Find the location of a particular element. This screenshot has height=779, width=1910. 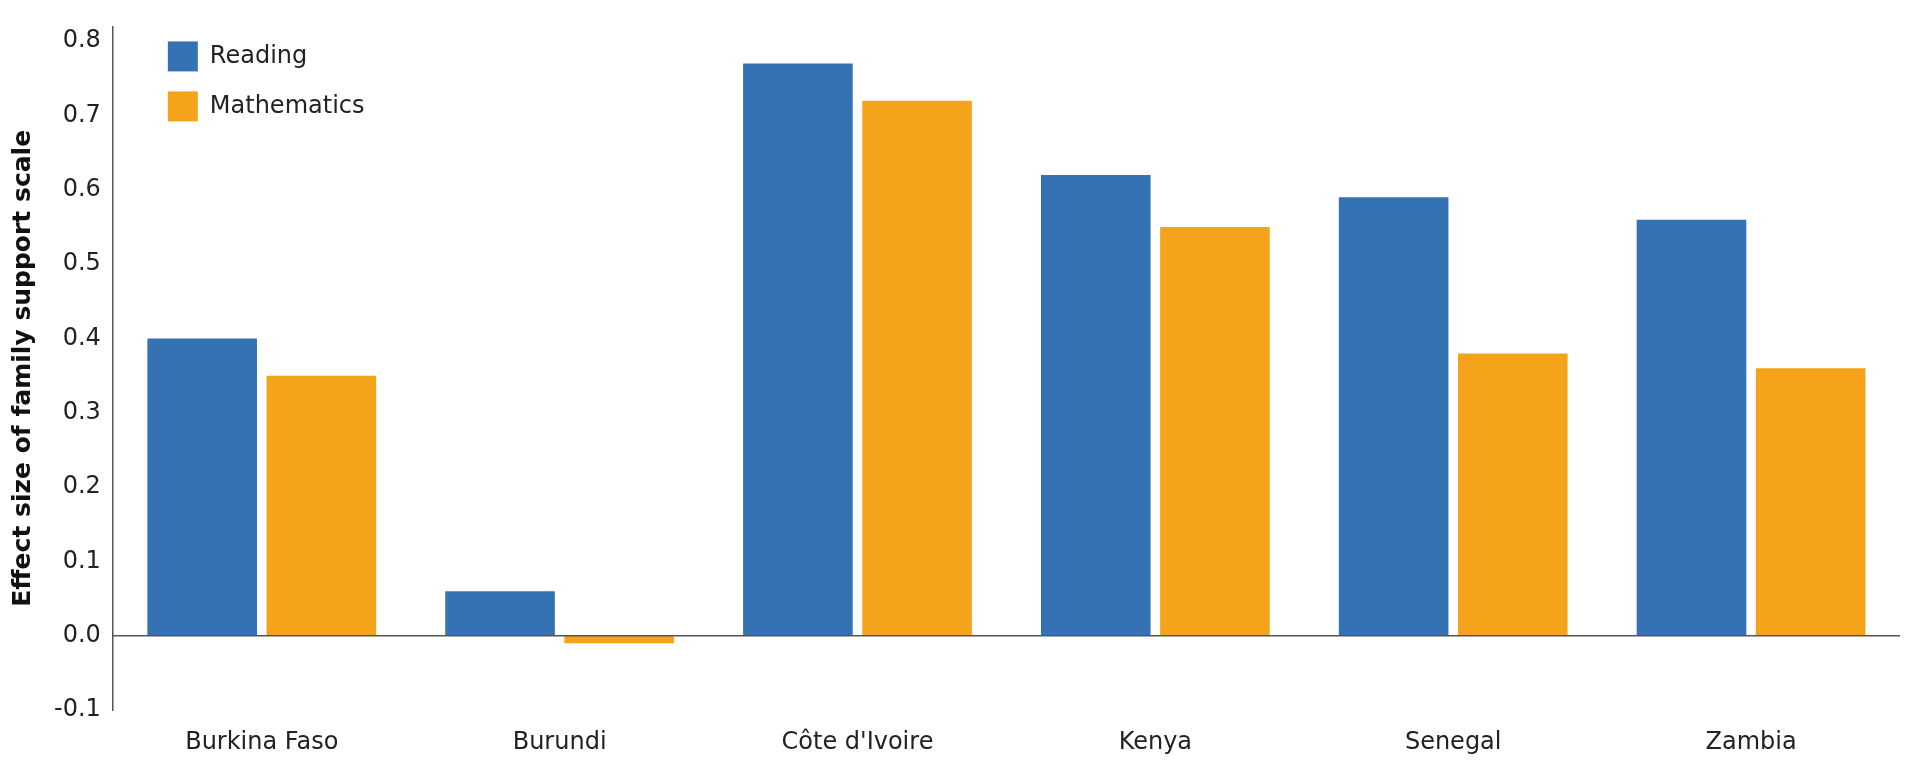

y-tick-label: 0.4 is located at coordinates (81, 336).